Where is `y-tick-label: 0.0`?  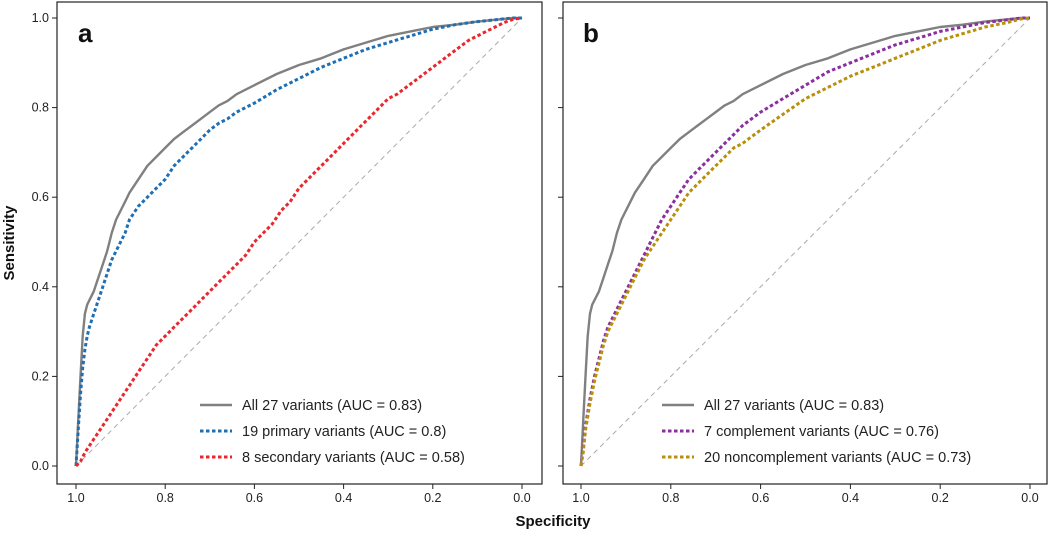
y-tick-label: 0.0 is located at coordinates (40, 466).